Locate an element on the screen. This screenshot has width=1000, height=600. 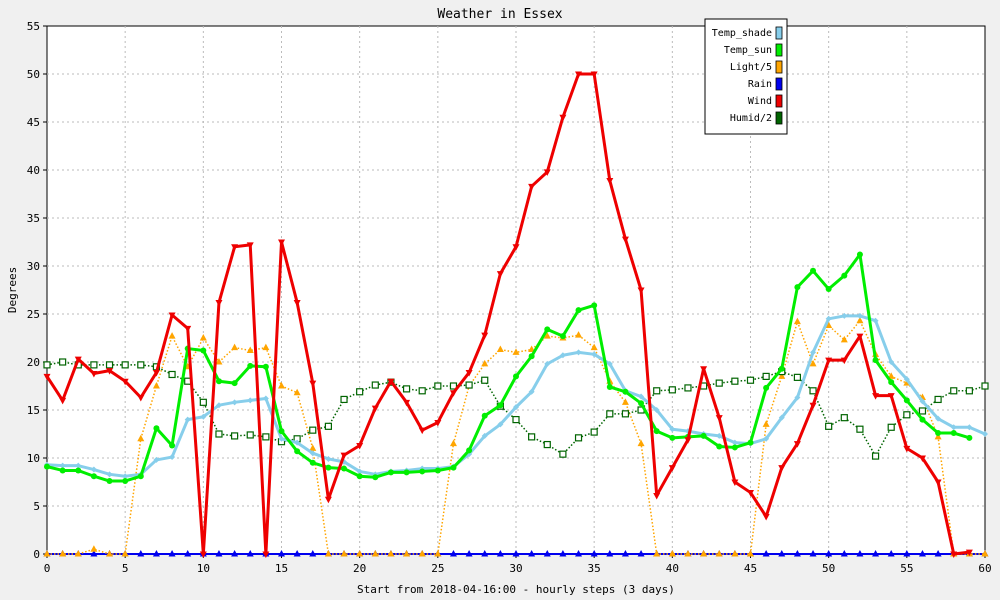
x-tick-label: 30 is located at coordinates (515, 568).